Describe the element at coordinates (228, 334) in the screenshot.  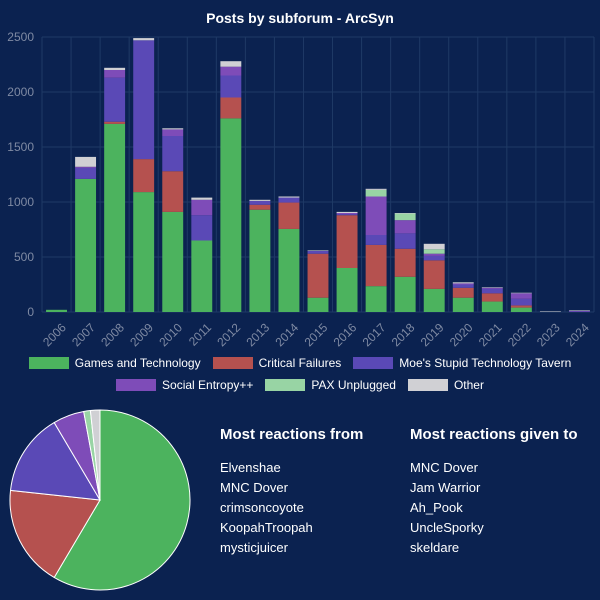
I see `x-tick-label: 2012` at that location.